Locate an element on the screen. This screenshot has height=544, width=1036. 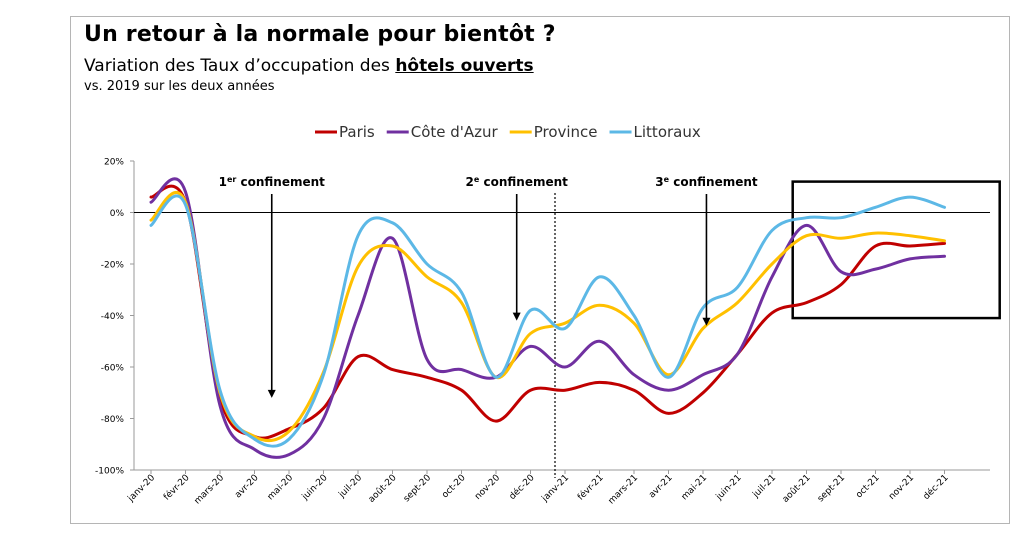
x-tick-label: oct-20 is located at coordinates (454, 487).